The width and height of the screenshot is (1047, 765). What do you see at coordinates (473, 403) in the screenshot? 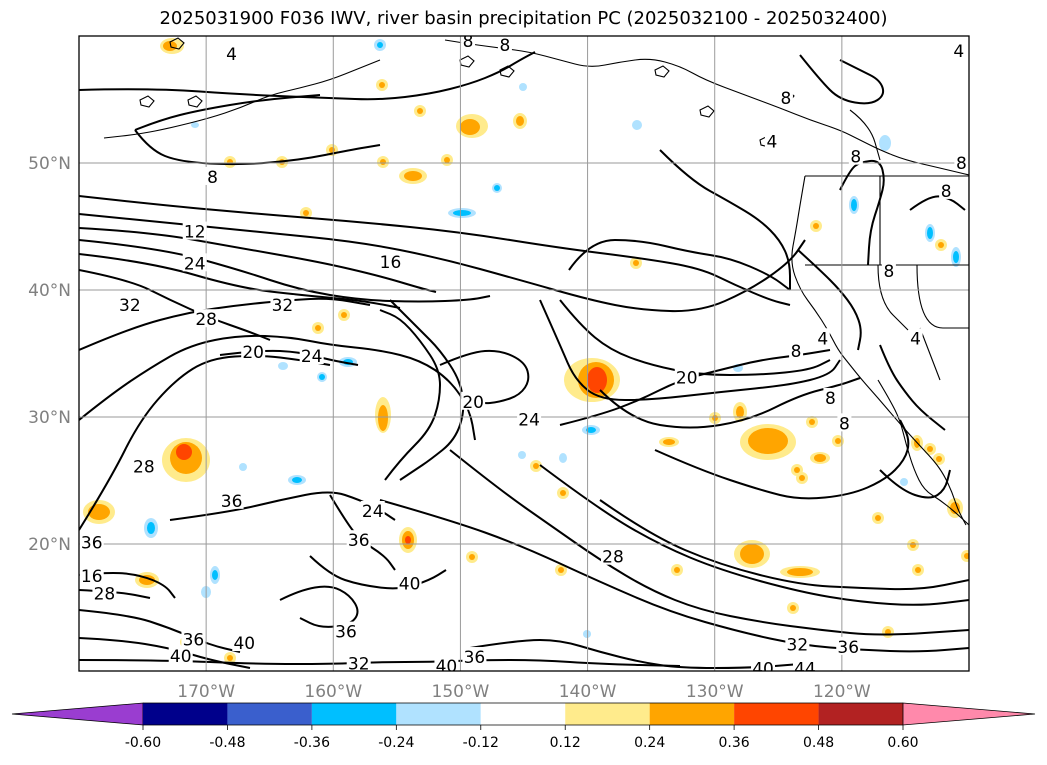
I see `contour-label: 20` at bounding box center [473, 403].